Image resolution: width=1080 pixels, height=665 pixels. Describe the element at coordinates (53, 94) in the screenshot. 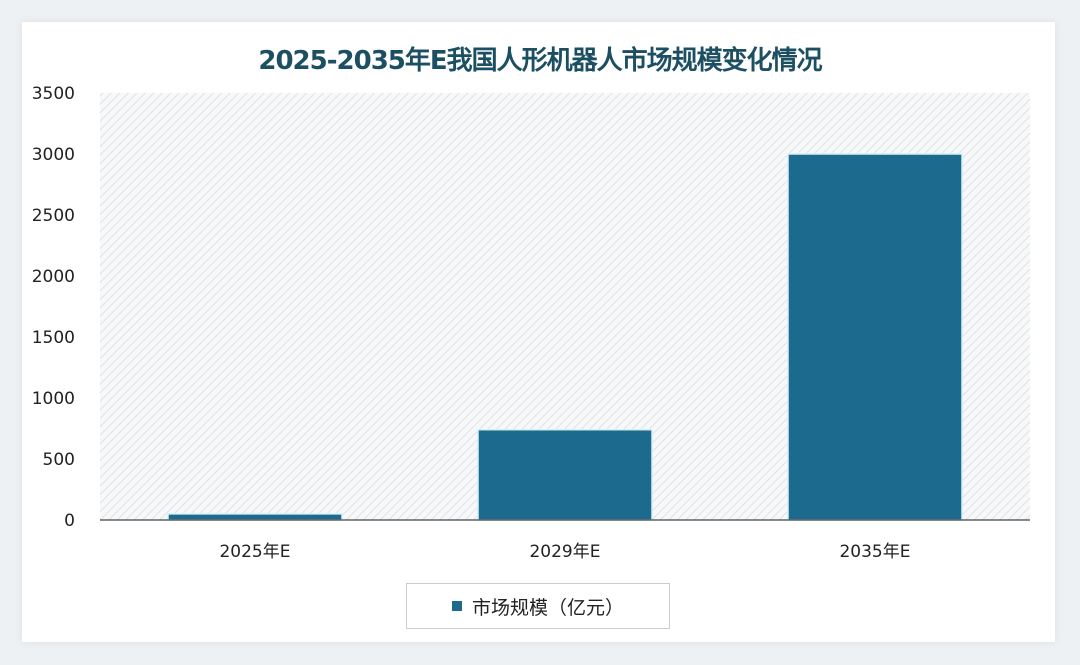

I see `y-tick-label: 3500` at that location.